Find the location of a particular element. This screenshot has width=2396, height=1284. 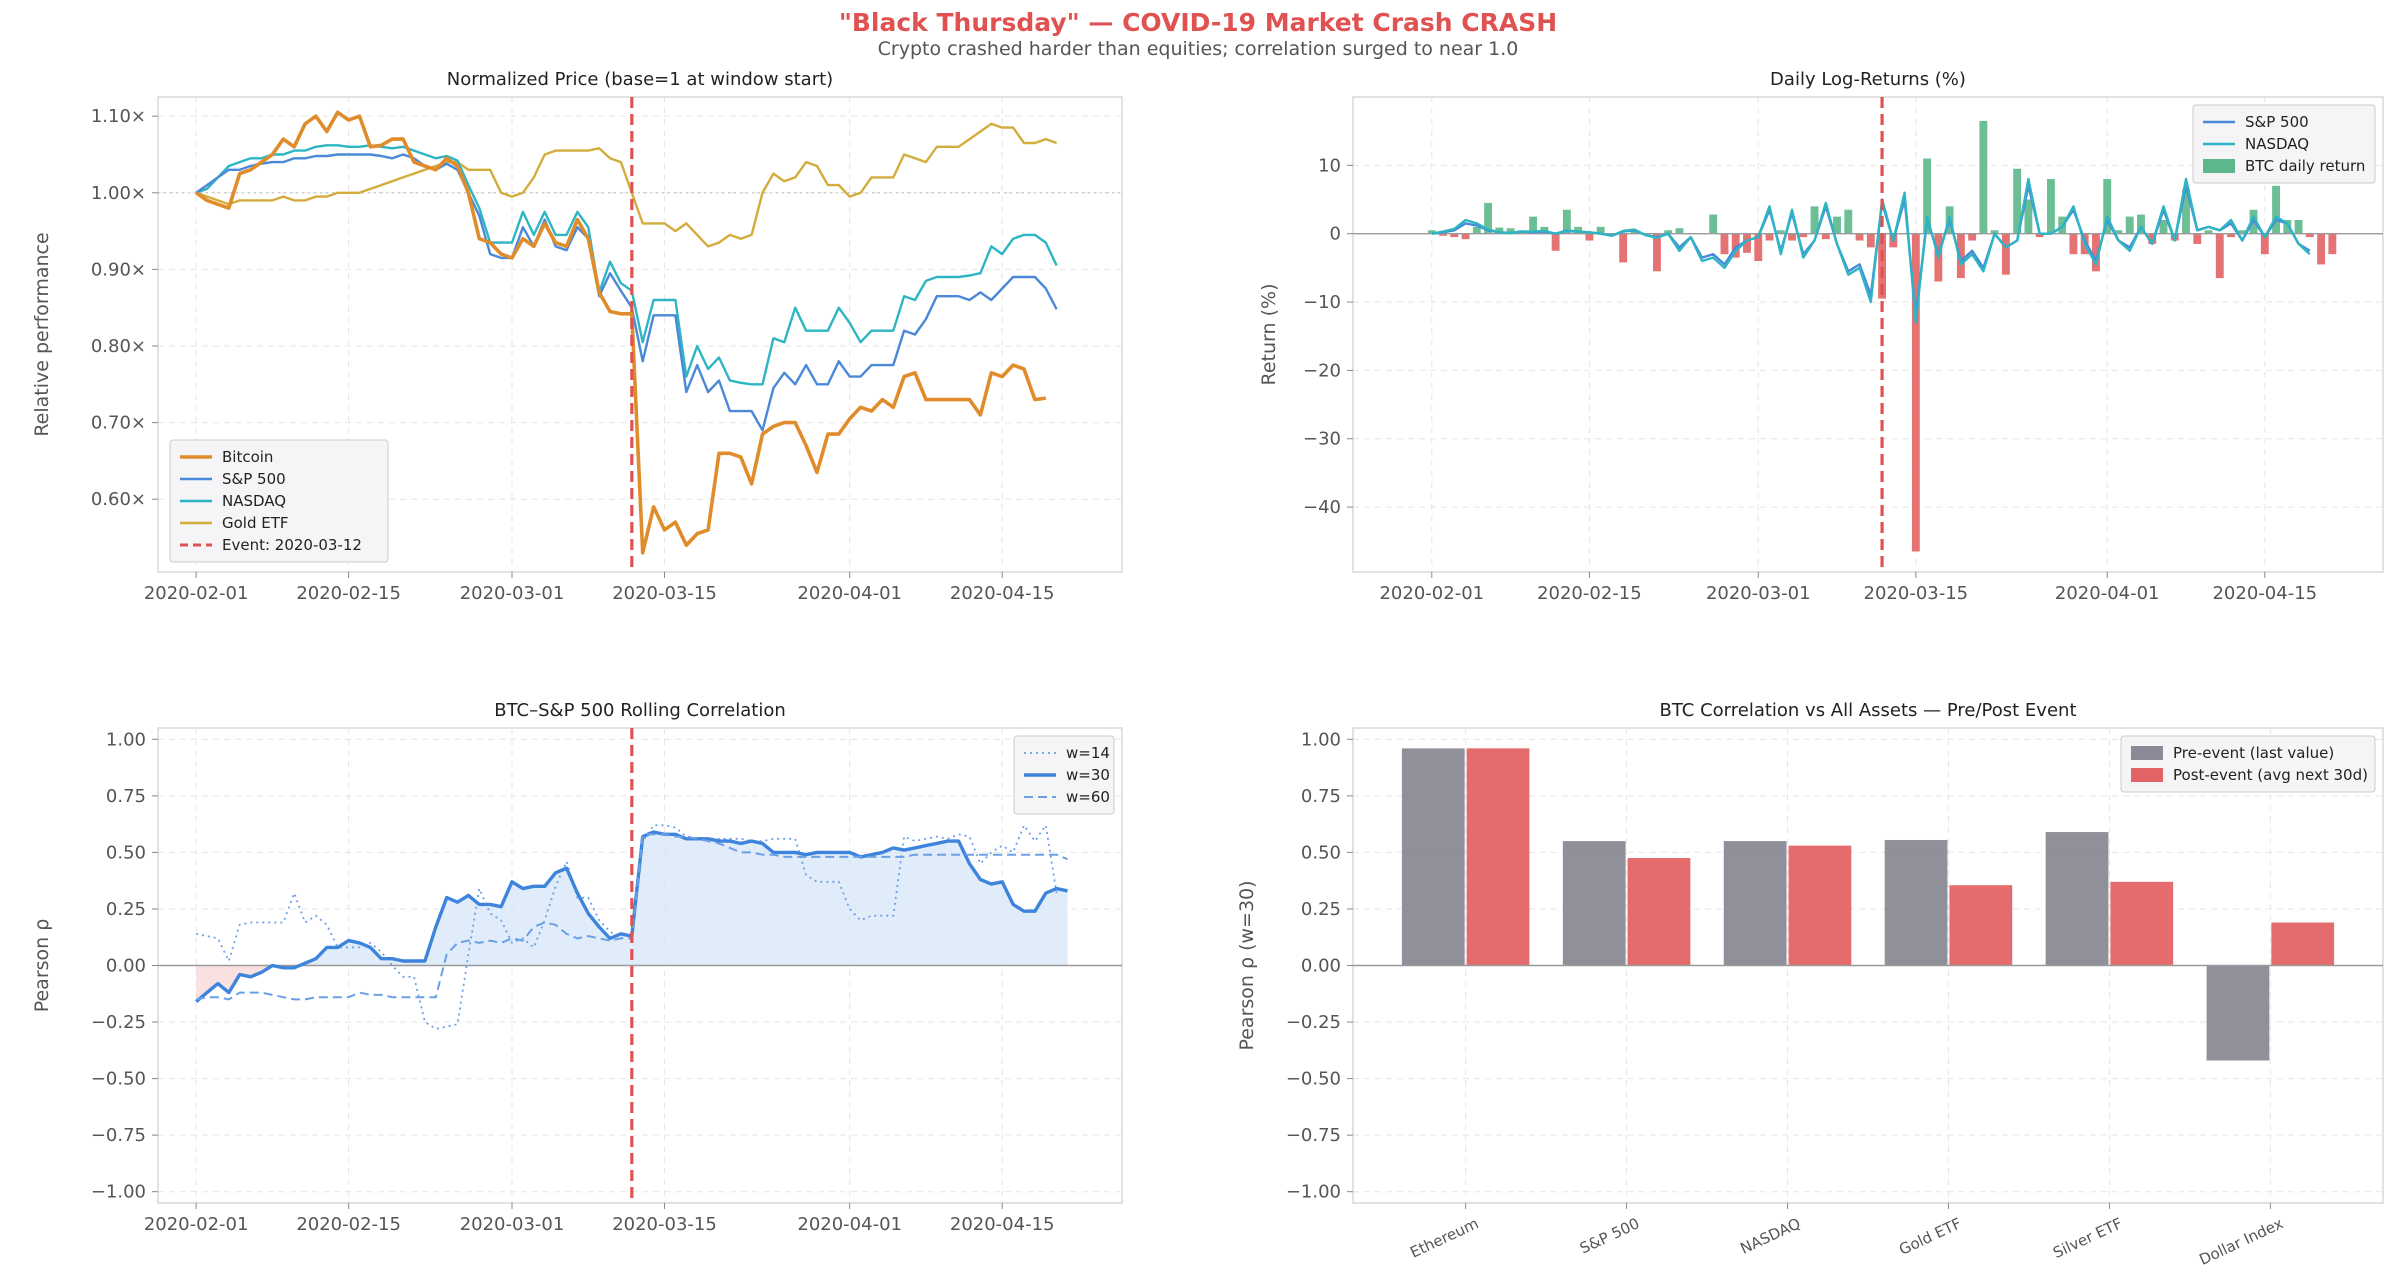

legend-swatch-pre is located at coordinates (2147, 753).